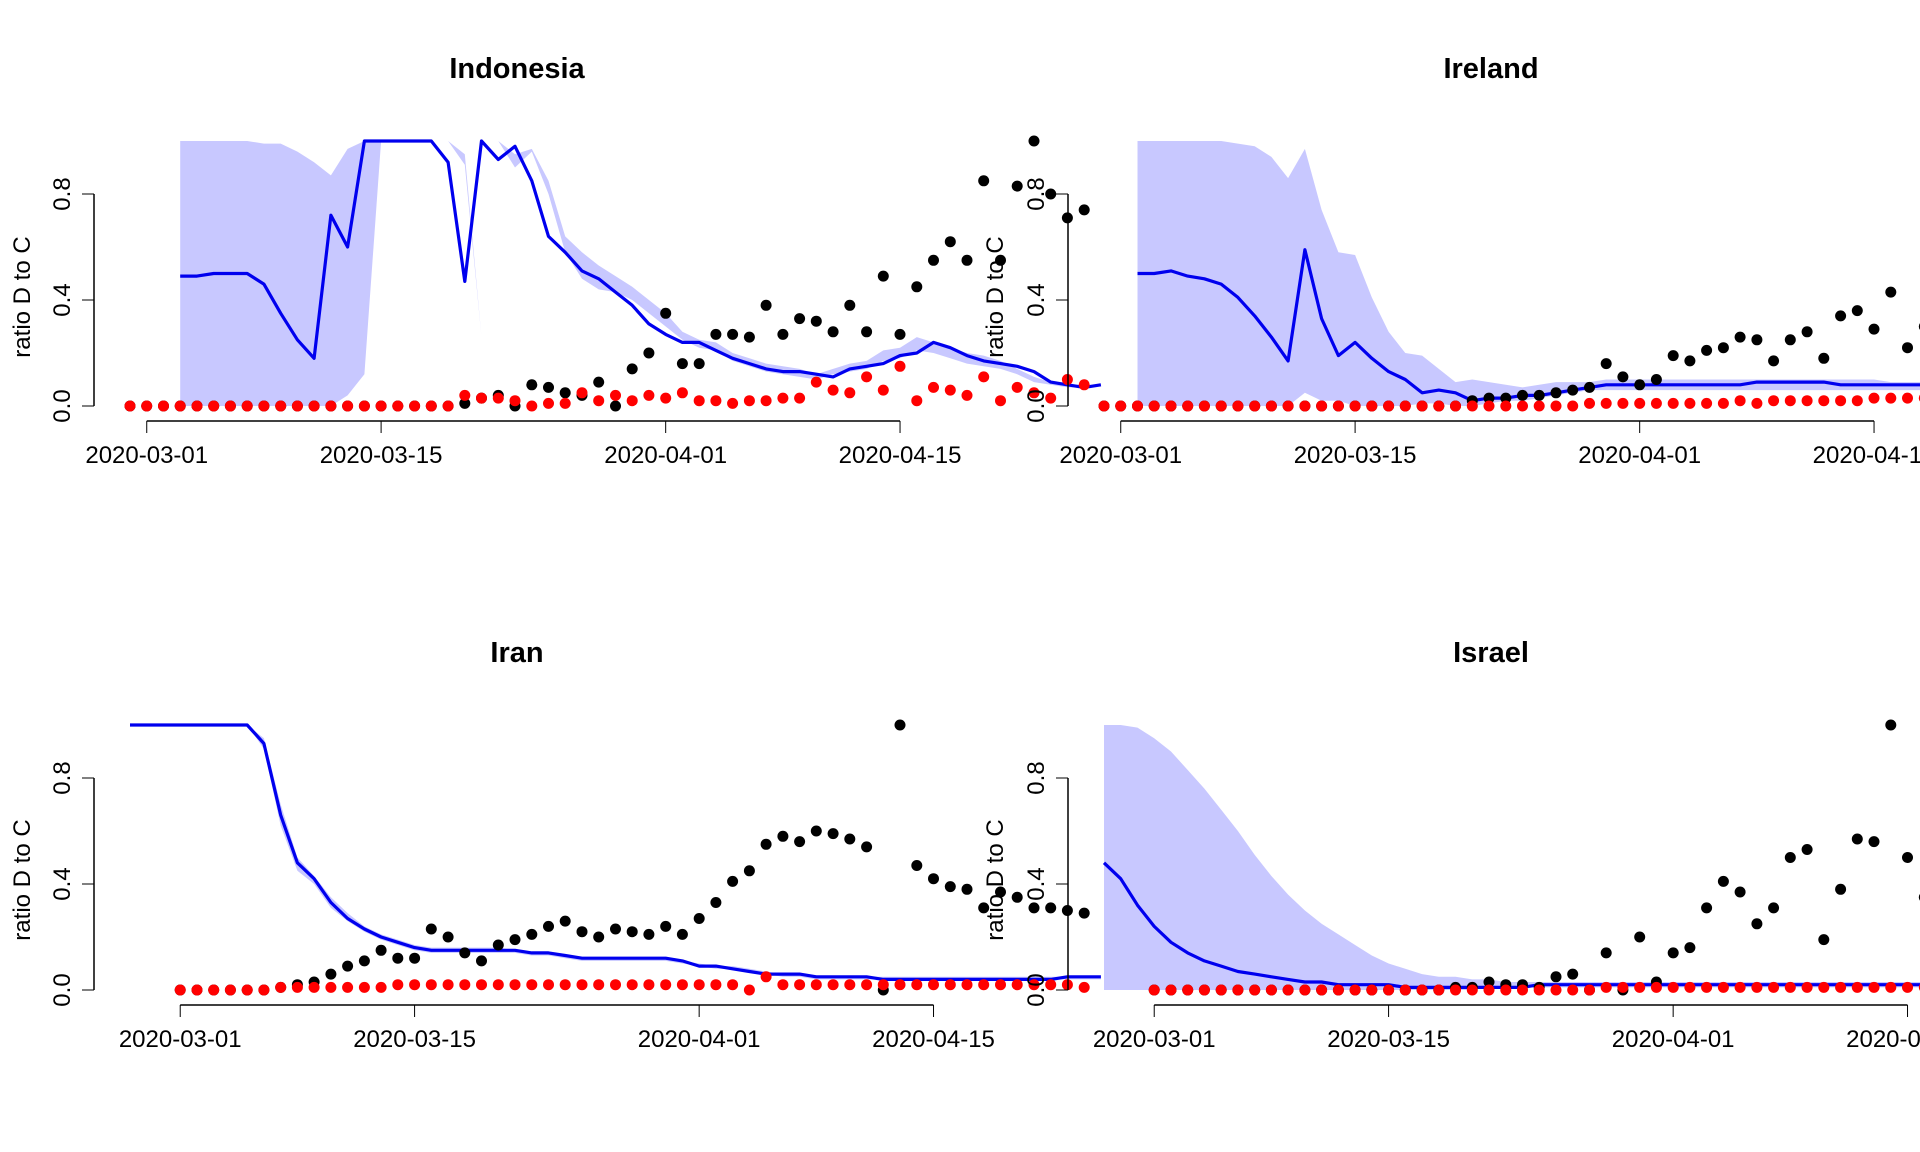 Image resolution: width=1920 pixels, height=1152 pixels. What do you see at coordinates (995, 296) in the screenshot?
I see `y-axis-label: ratio D to C` at bounding box center [995, 296].